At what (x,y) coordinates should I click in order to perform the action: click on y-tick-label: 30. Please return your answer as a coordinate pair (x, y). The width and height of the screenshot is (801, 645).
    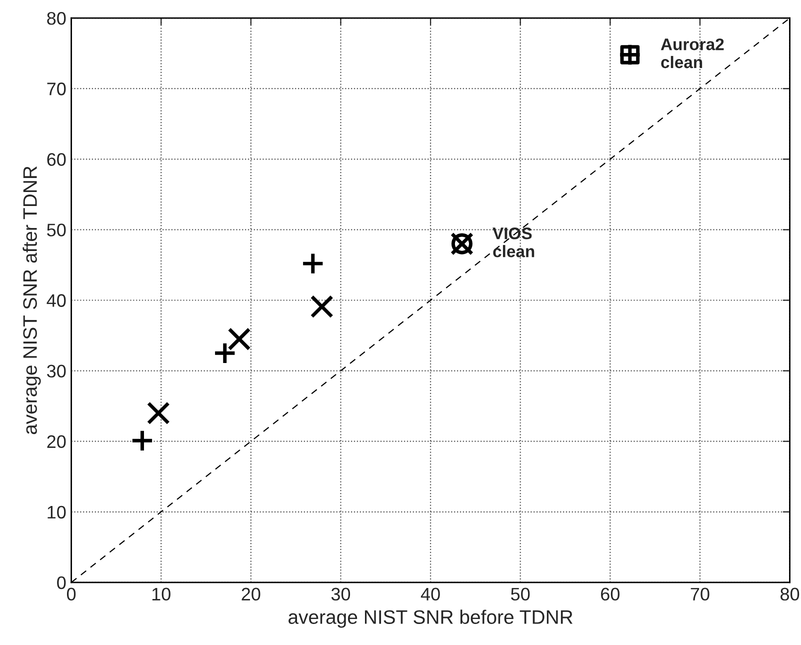
    Looking at the image, I should click on (56, 371).